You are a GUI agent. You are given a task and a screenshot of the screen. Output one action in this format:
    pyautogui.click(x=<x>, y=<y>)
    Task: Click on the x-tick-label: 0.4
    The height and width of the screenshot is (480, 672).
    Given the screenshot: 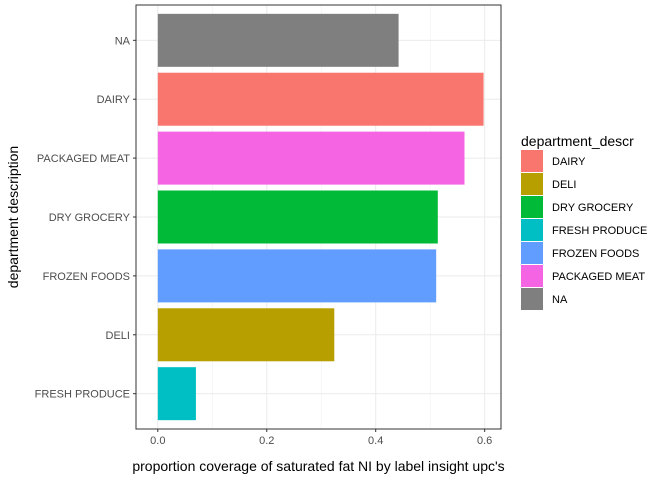 What is the action you would take?
    pyautogui.click(x=375, y=441)
    